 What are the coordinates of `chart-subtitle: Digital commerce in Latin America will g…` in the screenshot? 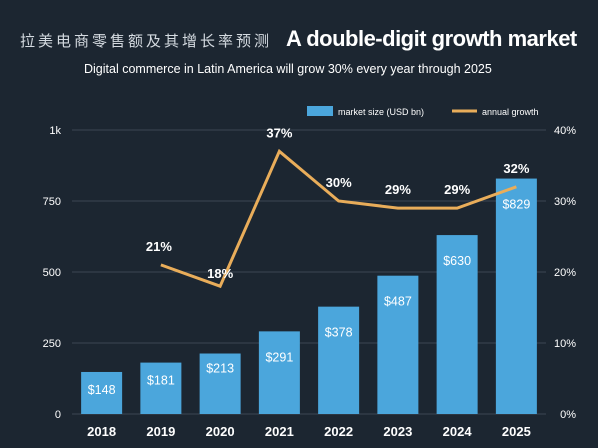 It's located at (288, 69).